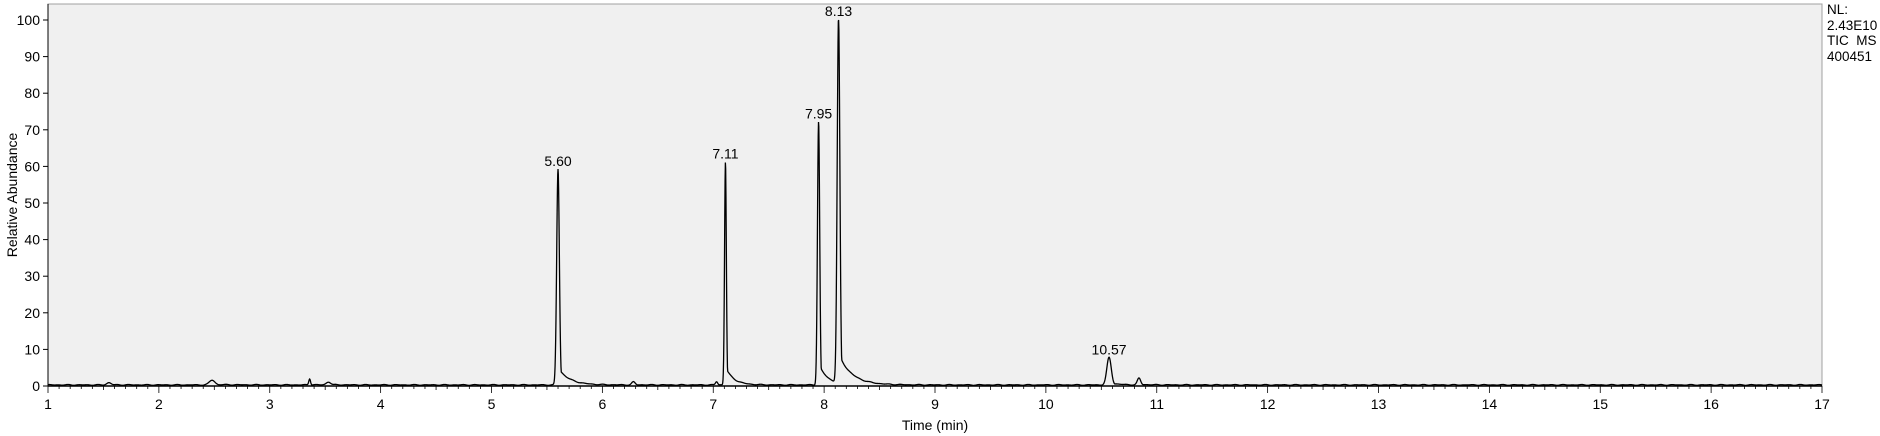 The image size is (1880, 436). I want to click on x-tick-label: 14, so click(1490, 404).